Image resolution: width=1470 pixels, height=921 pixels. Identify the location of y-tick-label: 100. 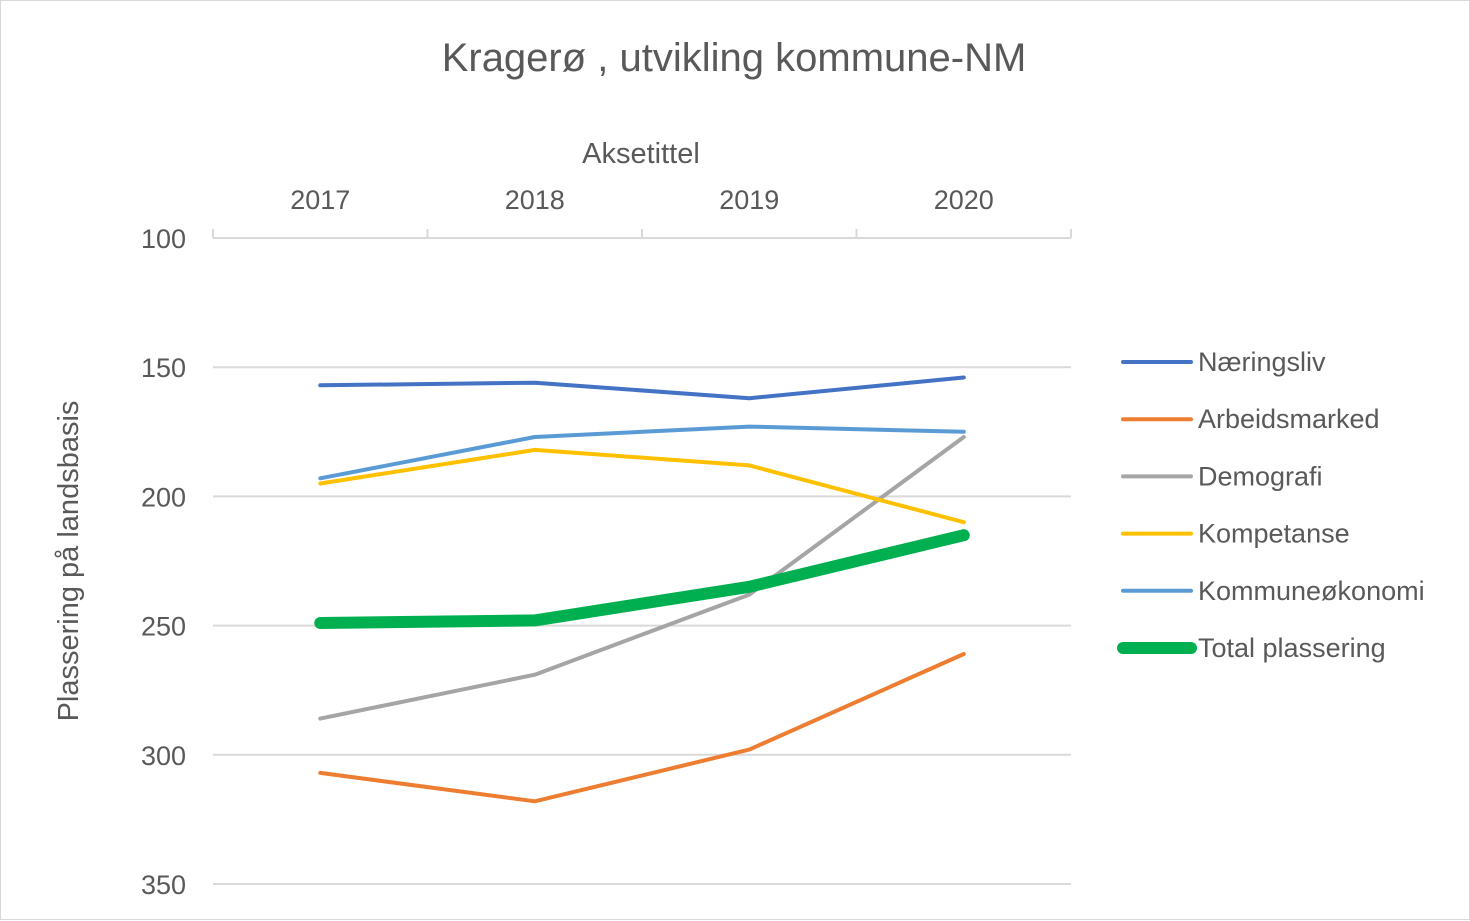
(163, 239).